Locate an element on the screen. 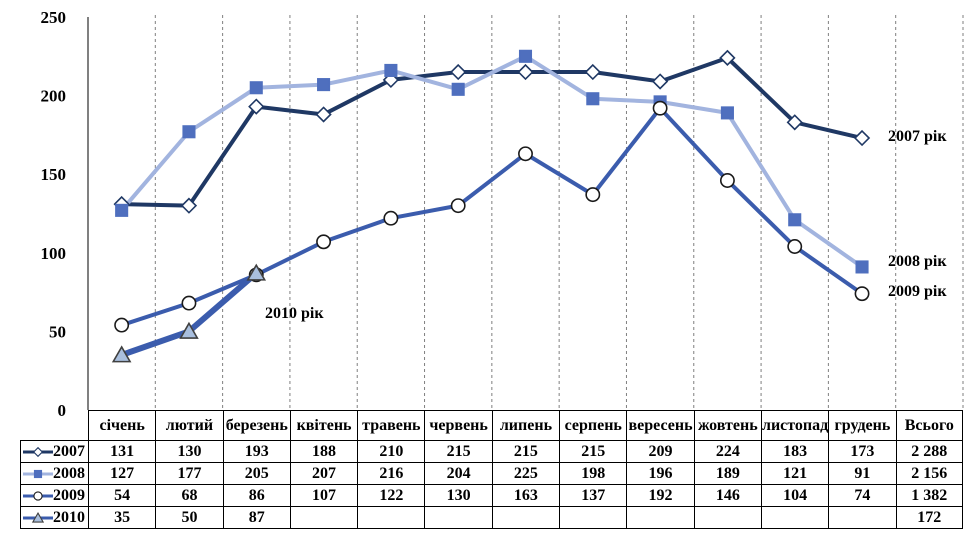  cell-2007-month-10: 224 is located at coordinates (727, 451).